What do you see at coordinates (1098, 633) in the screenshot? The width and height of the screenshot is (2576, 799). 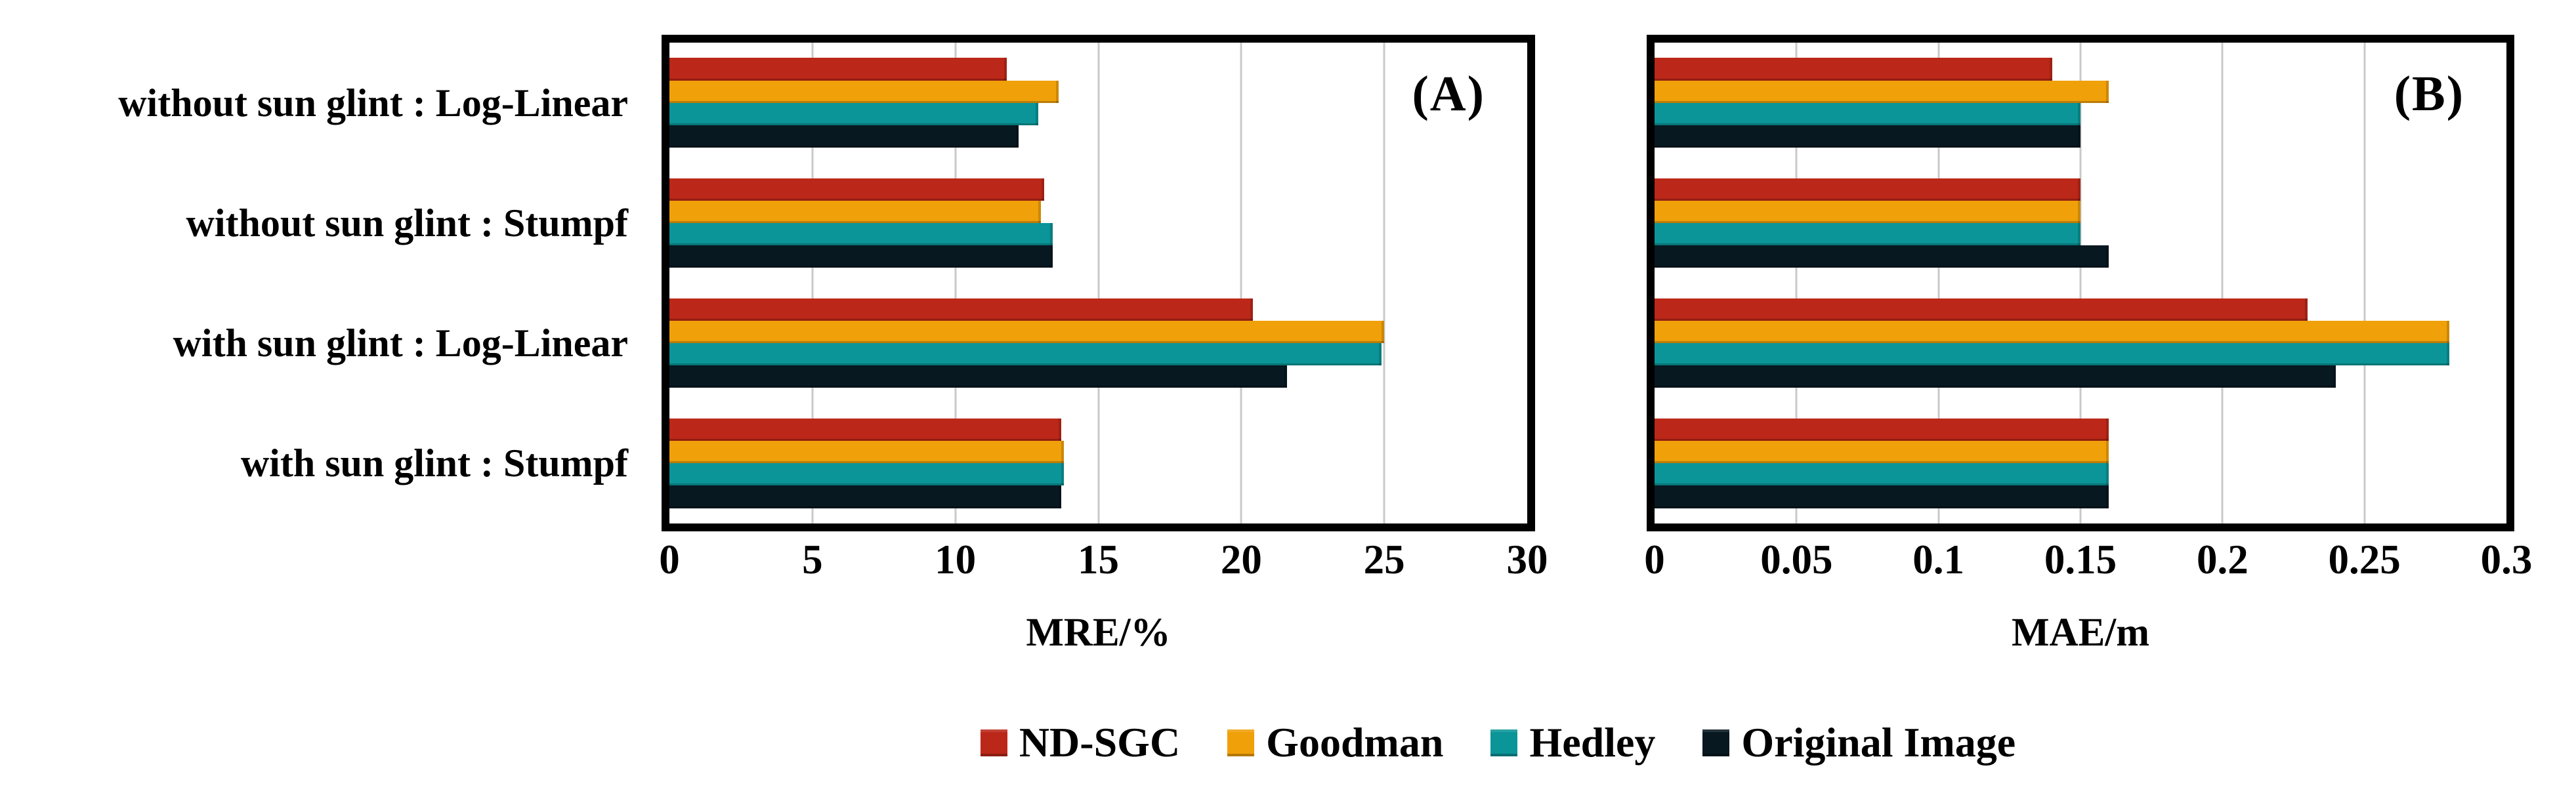 I see `panel-a-x-axis-title: MRE/%` at bounding box center [1098, 633].